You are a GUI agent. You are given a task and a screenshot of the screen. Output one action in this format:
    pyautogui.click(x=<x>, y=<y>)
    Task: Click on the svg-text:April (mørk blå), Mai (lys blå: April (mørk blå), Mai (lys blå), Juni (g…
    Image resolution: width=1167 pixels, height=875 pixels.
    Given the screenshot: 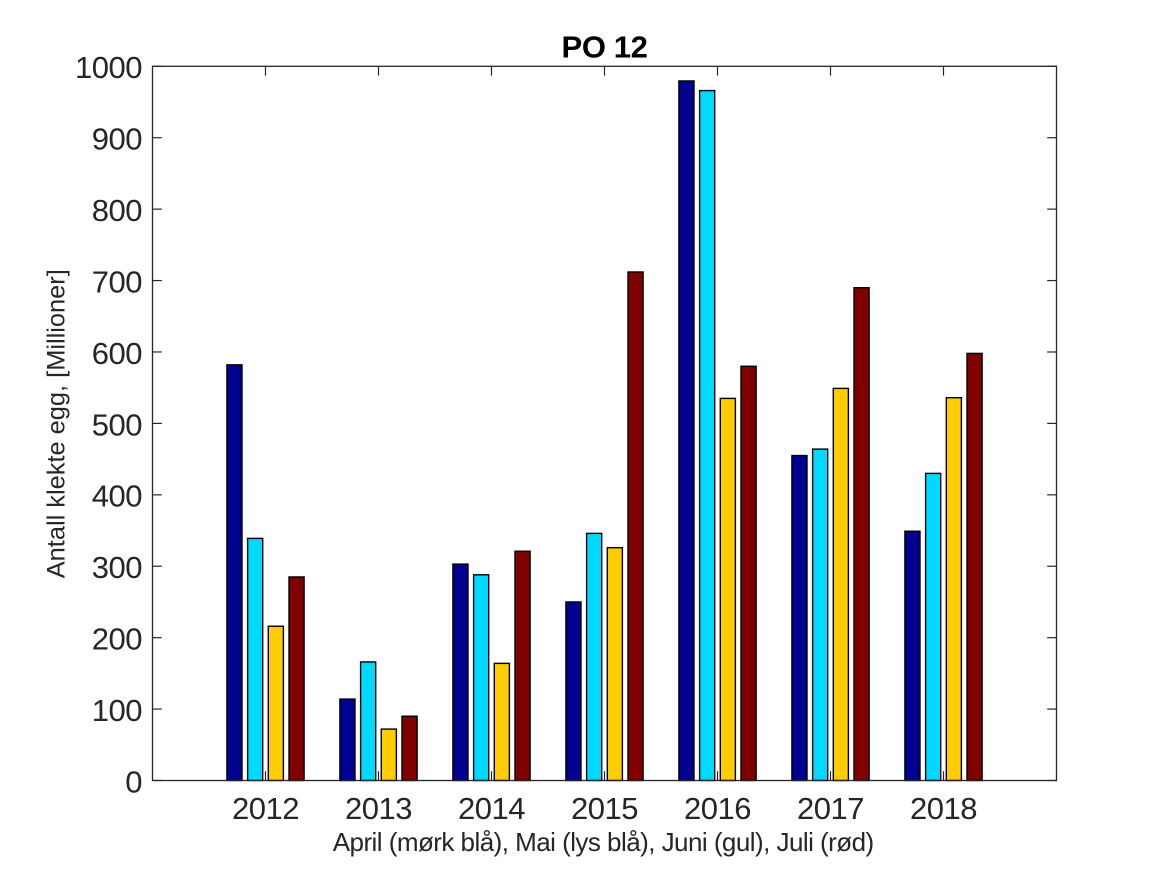 What is the action you would take?
    pyautogui.click(x=603, y=842)
    